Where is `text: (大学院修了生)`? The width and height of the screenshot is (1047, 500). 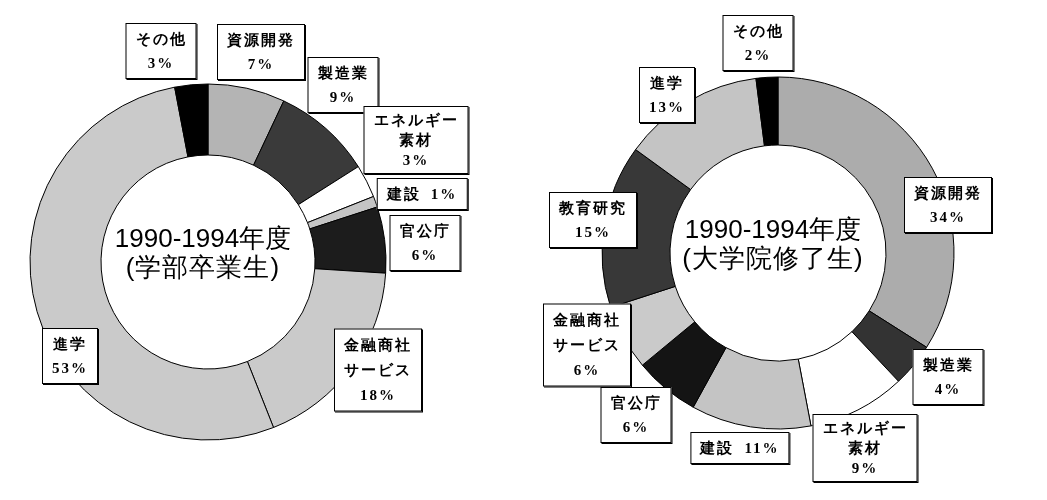
text: (大学院修了生) is located at coordinates (773, 258).